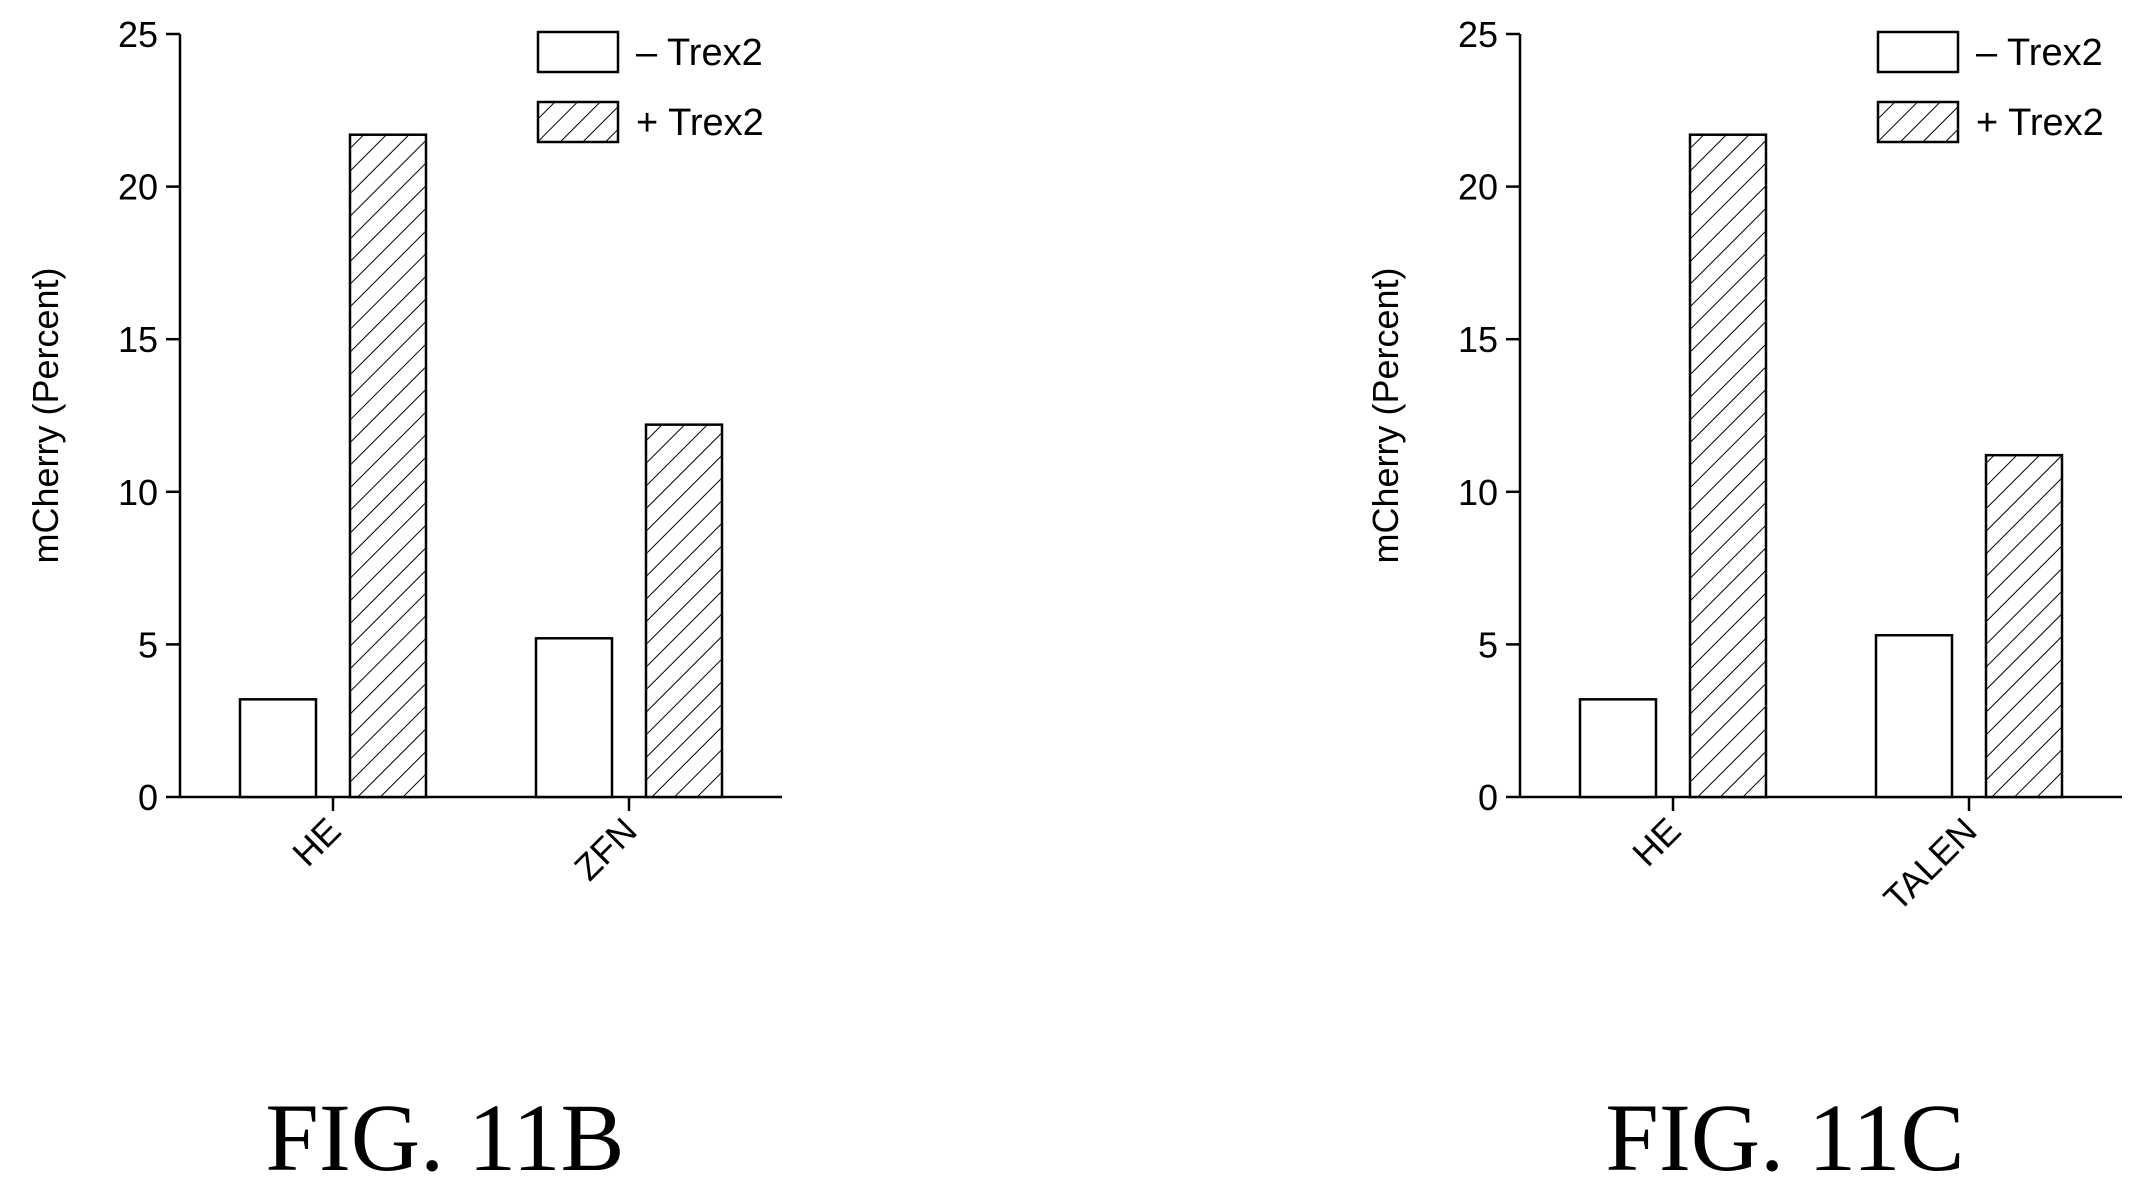 The image size is (2143, 1187). I want to click on x-tick-label-talen: TALEN, so click(1929, 864).